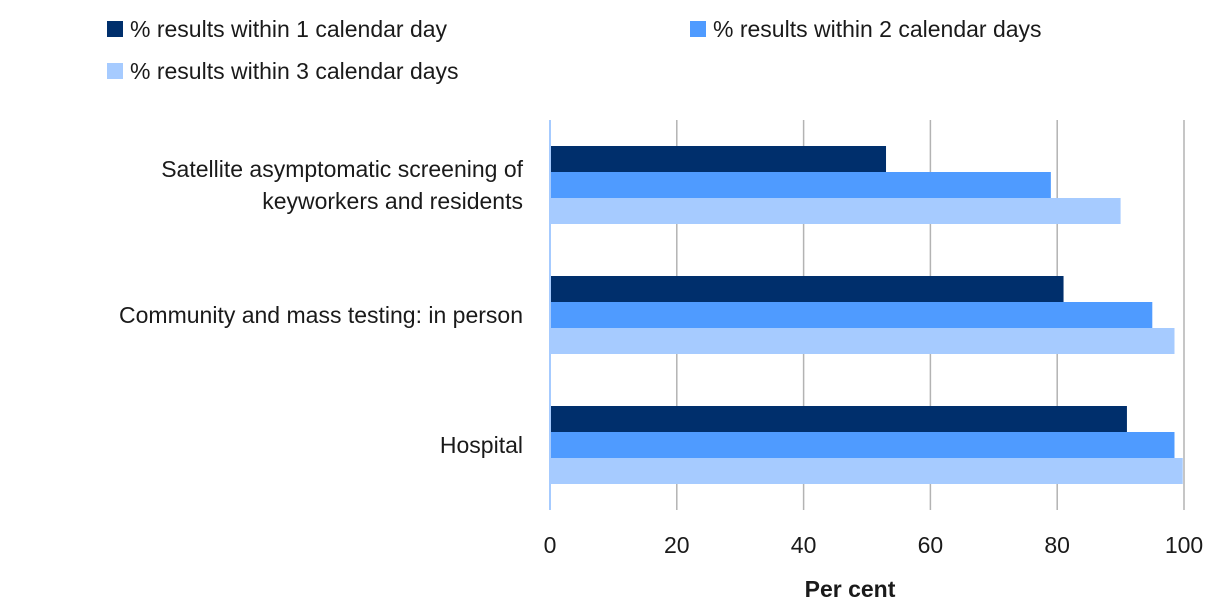 The image size is (1214, 613). I want to click on x-tick-label: 0, so click(550, 545).